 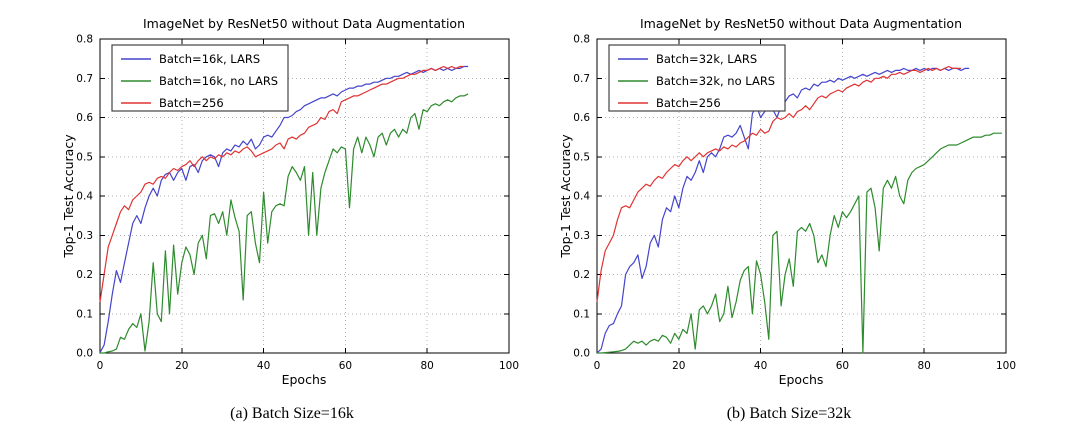 I want to click on subfigure-caption-a: (a) Batch Size=16k, so click(x=292, y=413).